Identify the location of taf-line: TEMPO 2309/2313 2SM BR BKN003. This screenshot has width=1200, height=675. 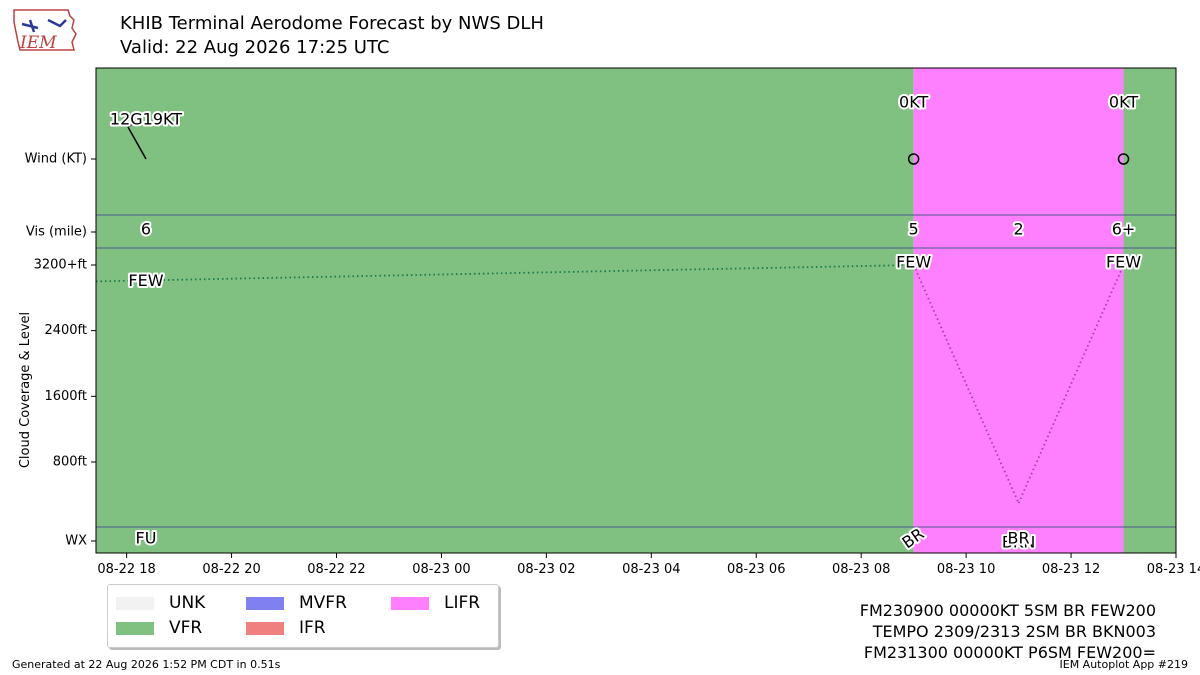
(1014, 631).